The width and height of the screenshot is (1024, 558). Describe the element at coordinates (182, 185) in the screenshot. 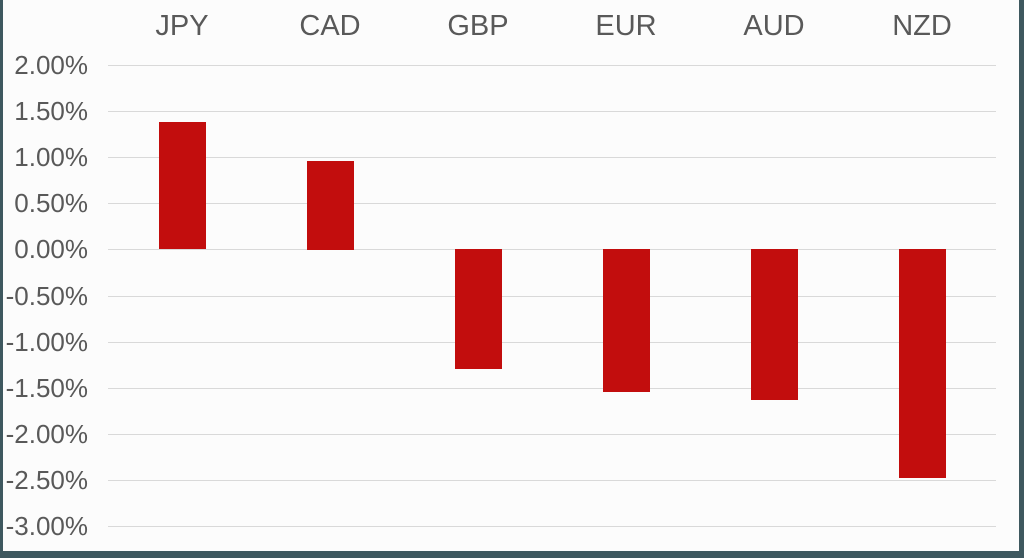

I see `bar-jpy` at that location.